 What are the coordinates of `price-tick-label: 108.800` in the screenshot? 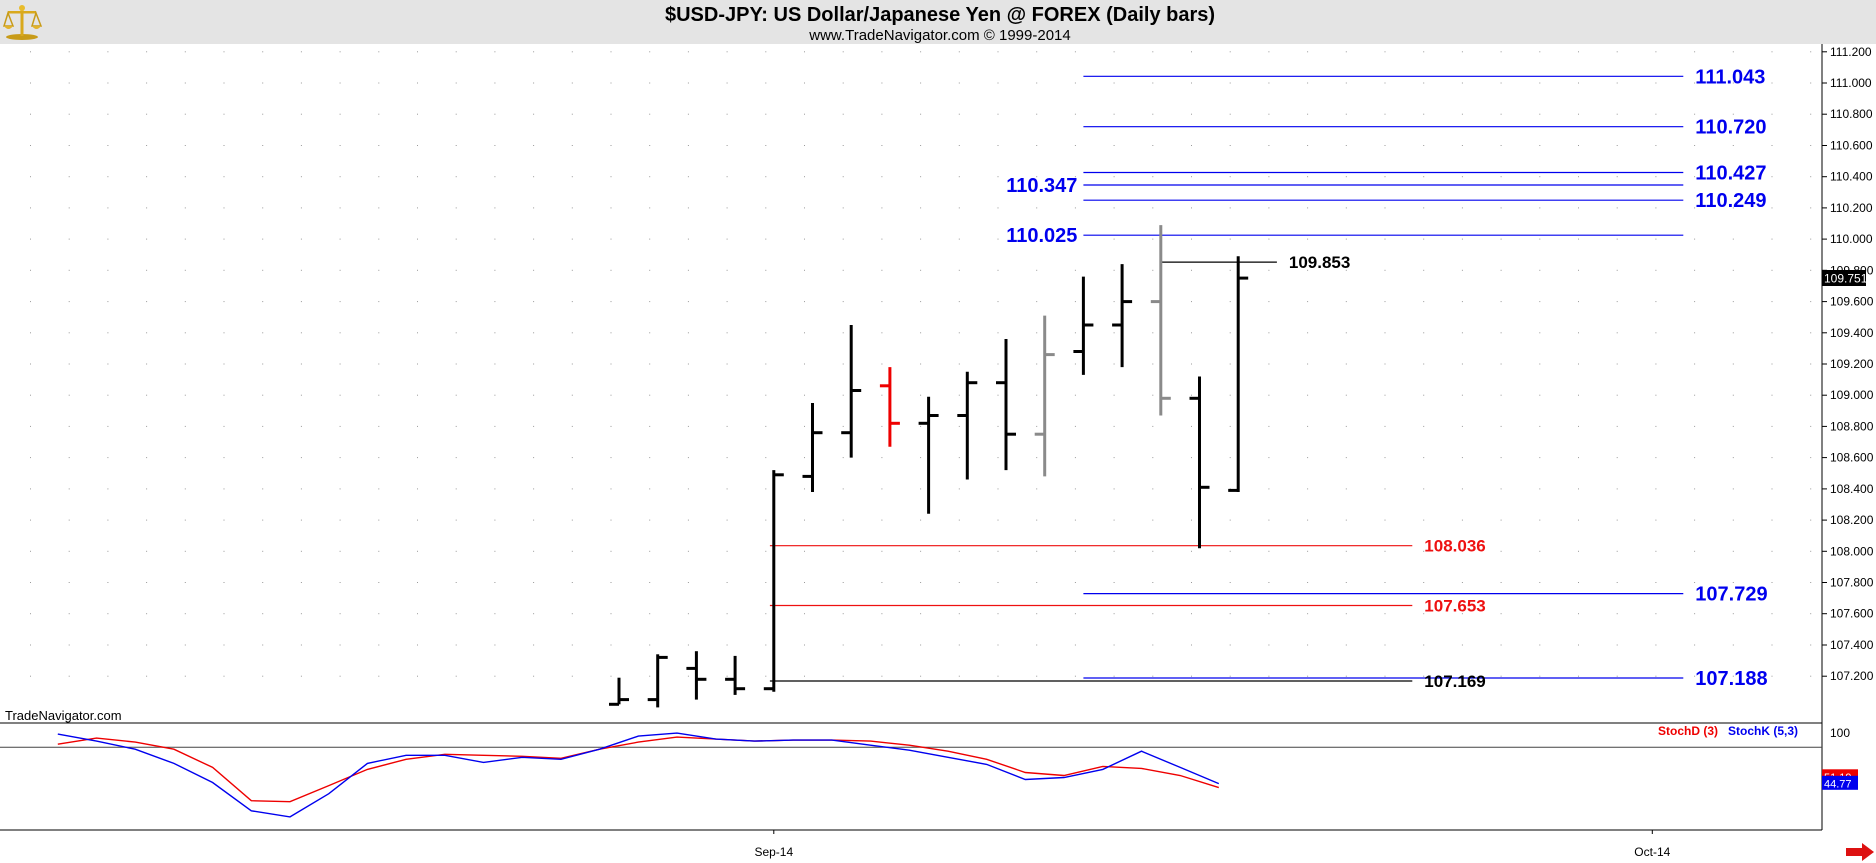 It's located at (1852, 426).